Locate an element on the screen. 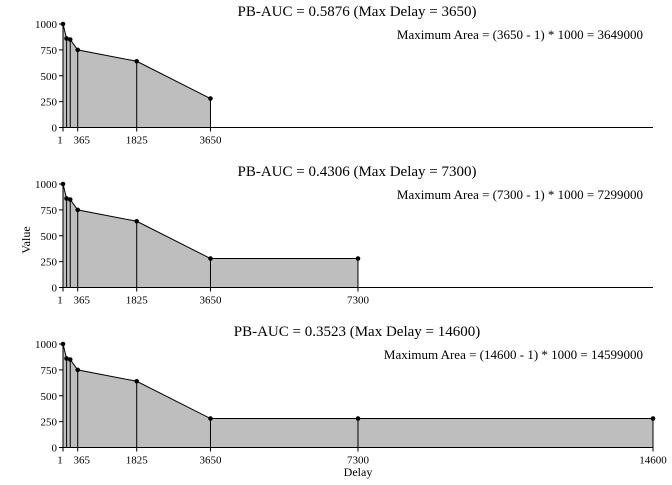  series-line is located at coordinates (136, 61).